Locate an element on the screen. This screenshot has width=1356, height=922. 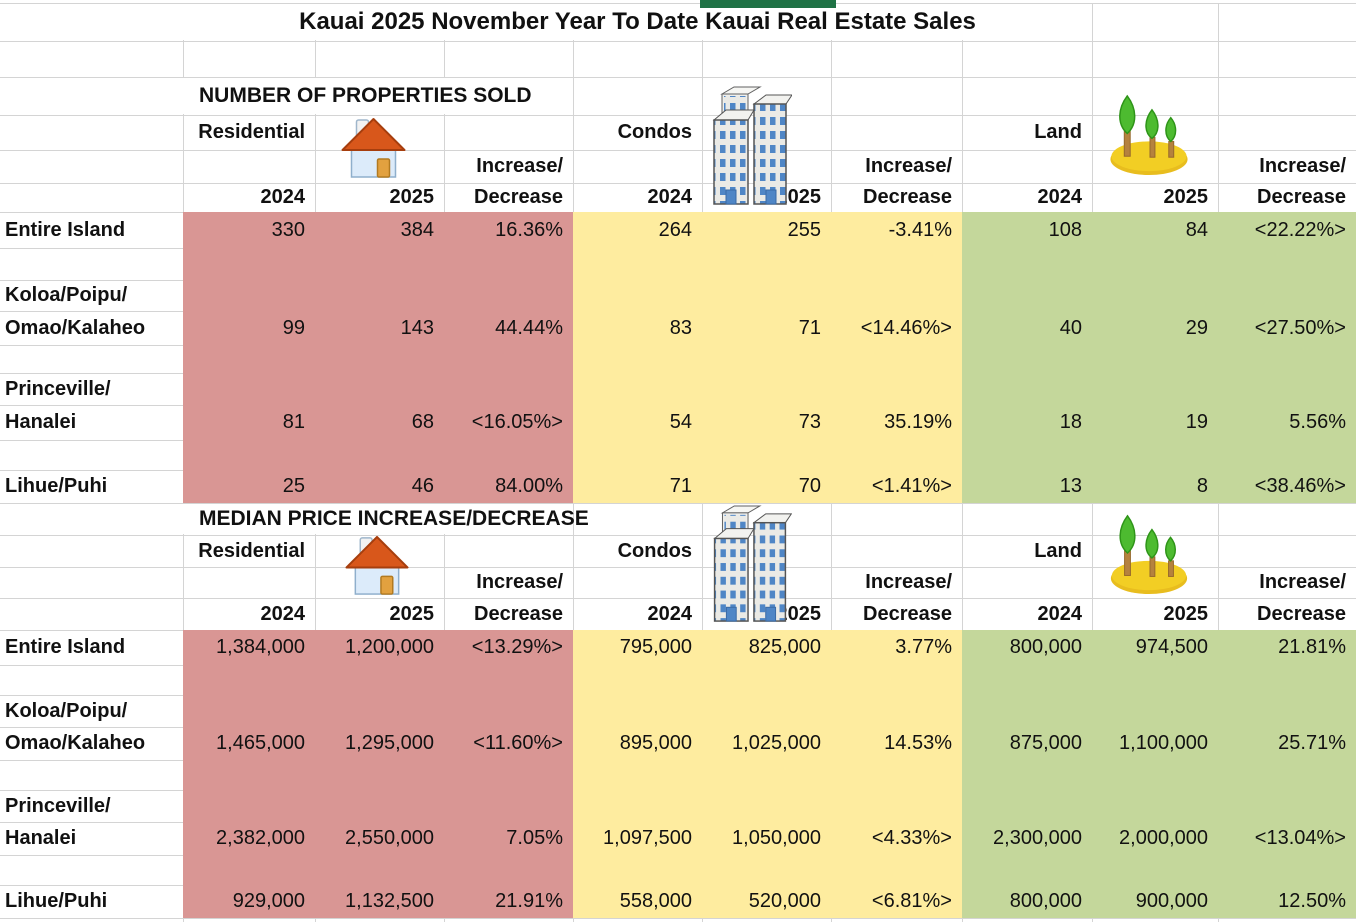
data-cell-land: 2,300,000 is located at coordinates (1037, 838).